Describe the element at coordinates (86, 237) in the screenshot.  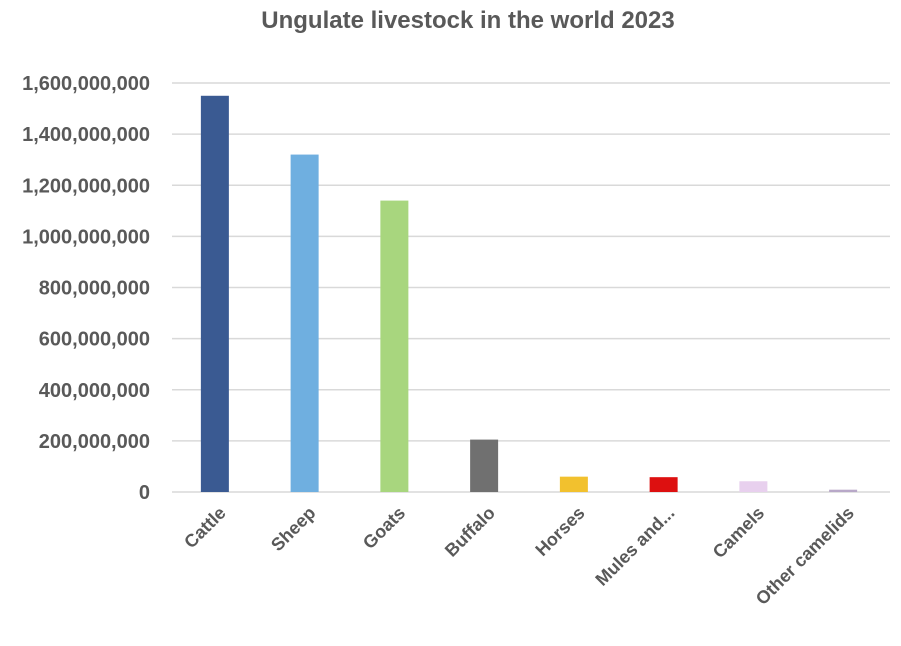
I see `y-tick-label: 1,000,000,000` at that location.